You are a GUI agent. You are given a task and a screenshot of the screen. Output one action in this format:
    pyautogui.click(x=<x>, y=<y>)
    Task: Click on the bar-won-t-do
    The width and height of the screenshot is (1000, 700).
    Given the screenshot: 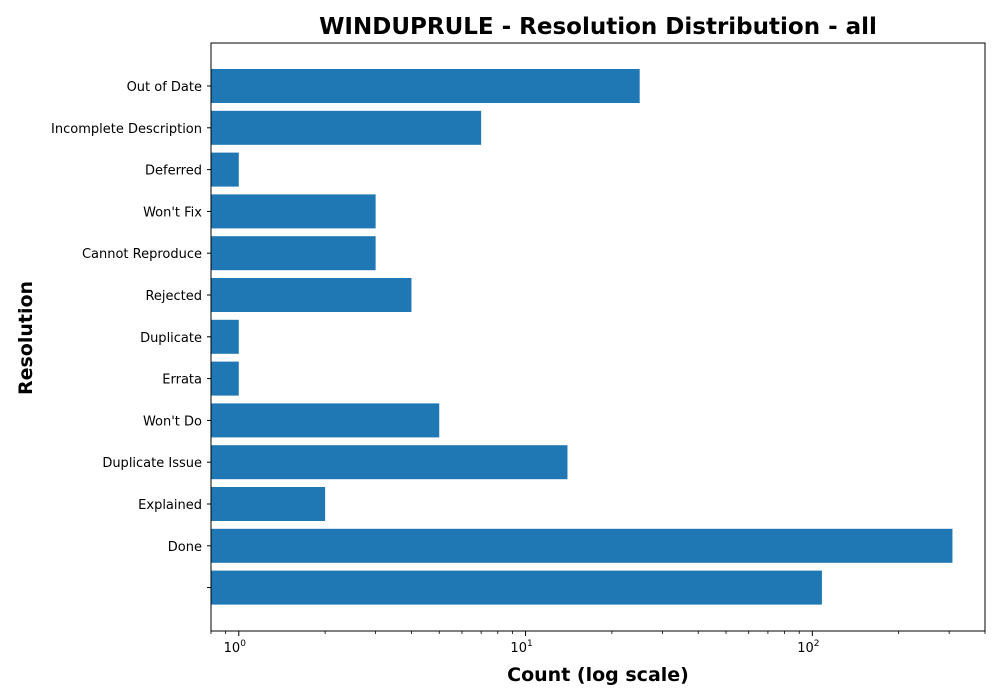 What is the action you would take?
    pyautogui.click(x=325, y=420)
    